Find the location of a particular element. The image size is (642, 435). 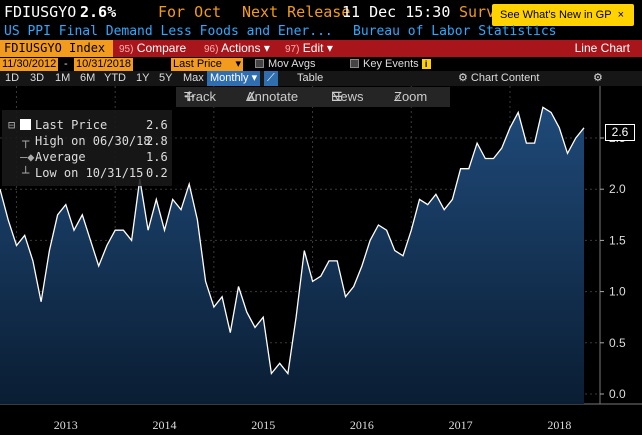

range-5y: 5Y is located at coordinates (166, 78).